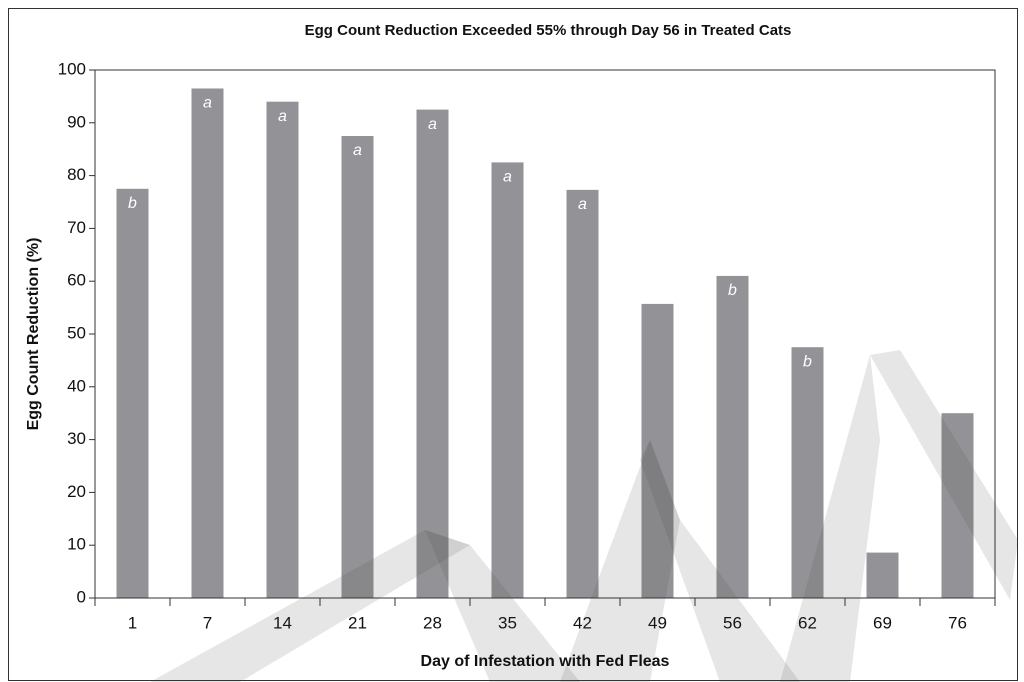  Describe the element at coordinates (76, 227) in the screenshot. I see `y-tick-label: 70` at that location.